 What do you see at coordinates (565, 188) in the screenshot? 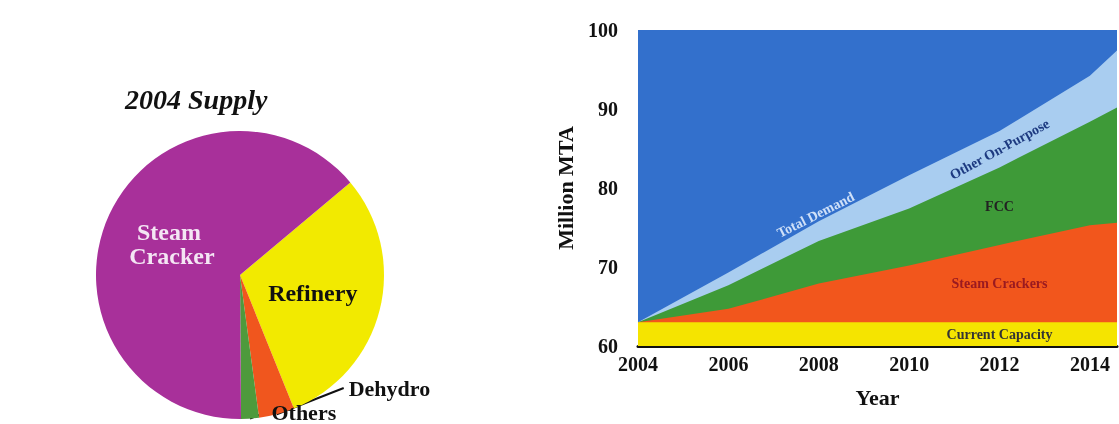
I see `y-axis-title: Million MTA` at bounding box center [565, 188].